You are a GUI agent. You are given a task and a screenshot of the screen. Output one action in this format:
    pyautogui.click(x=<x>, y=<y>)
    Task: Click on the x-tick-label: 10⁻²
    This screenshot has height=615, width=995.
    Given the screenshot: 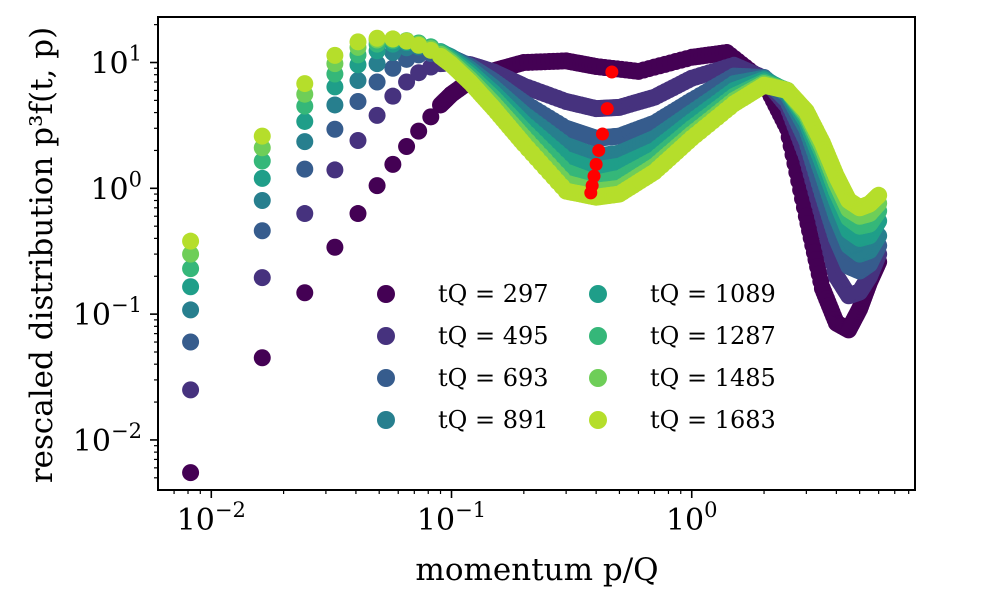 What is the action you would take?
    pyautogui.click(x=211, y=518)
    